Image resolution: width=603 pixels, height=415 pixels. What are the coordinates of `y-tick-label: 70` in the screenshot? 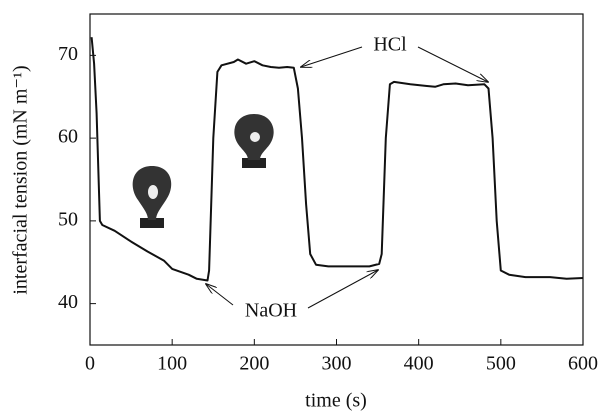 It's located at (68, 54).